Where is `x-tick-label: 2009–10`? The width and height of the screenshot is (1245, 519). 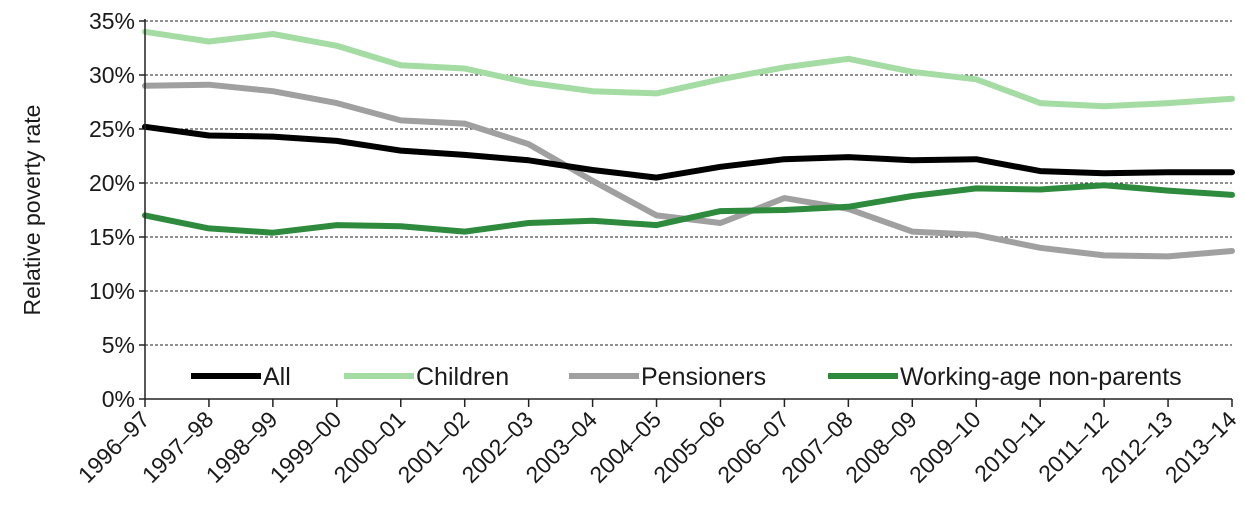
x-tick-label: 2009–10 is located at coordinates (945, 447).